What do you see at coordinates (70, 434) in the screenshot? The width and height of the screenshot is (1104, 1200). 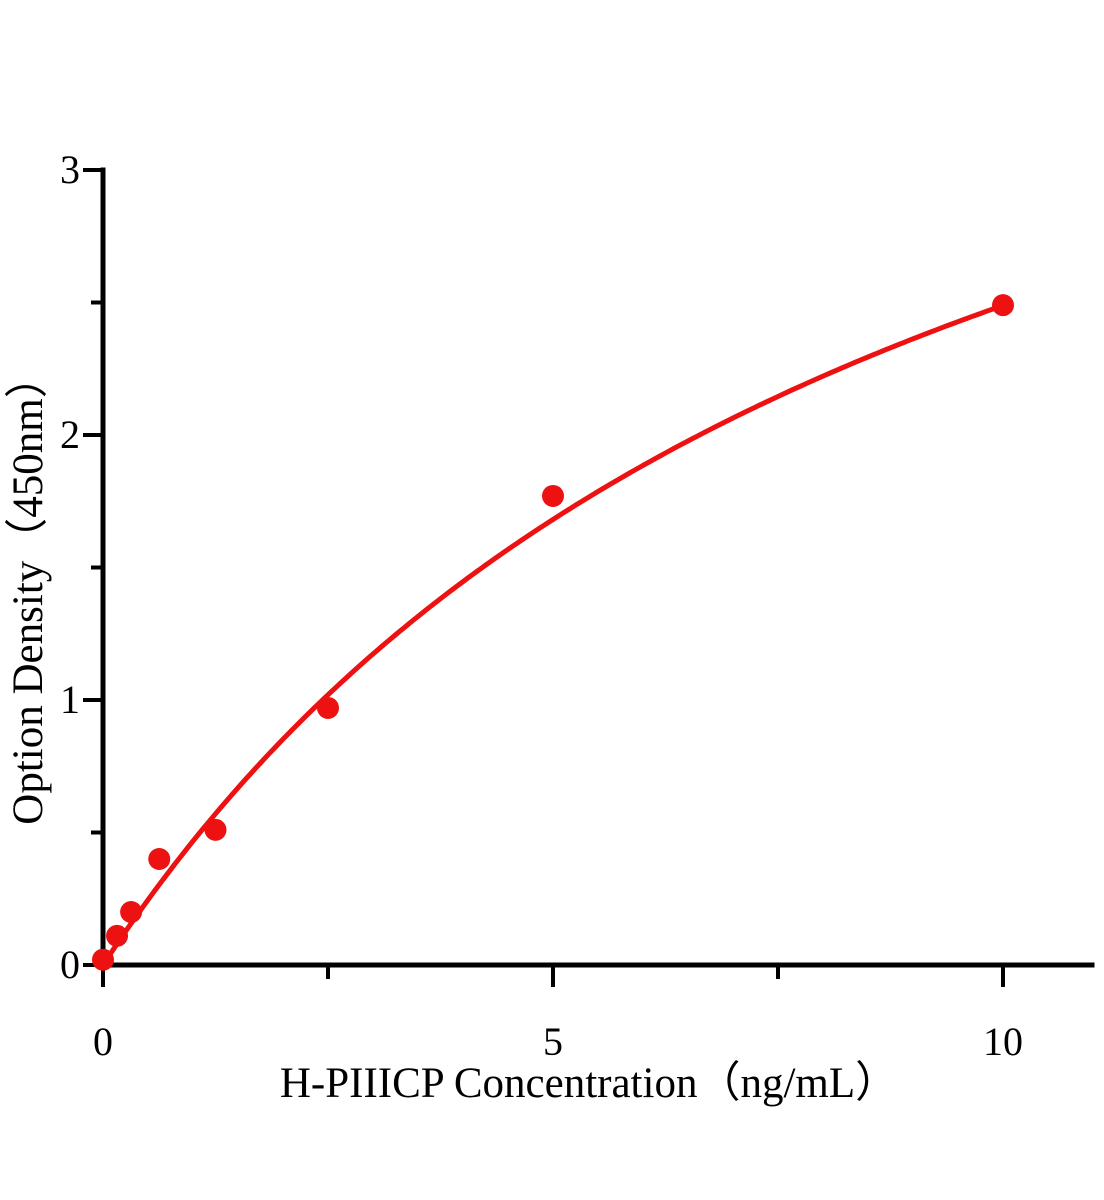 I see `y-tick-label: 2` at bounding box center [70, 434].